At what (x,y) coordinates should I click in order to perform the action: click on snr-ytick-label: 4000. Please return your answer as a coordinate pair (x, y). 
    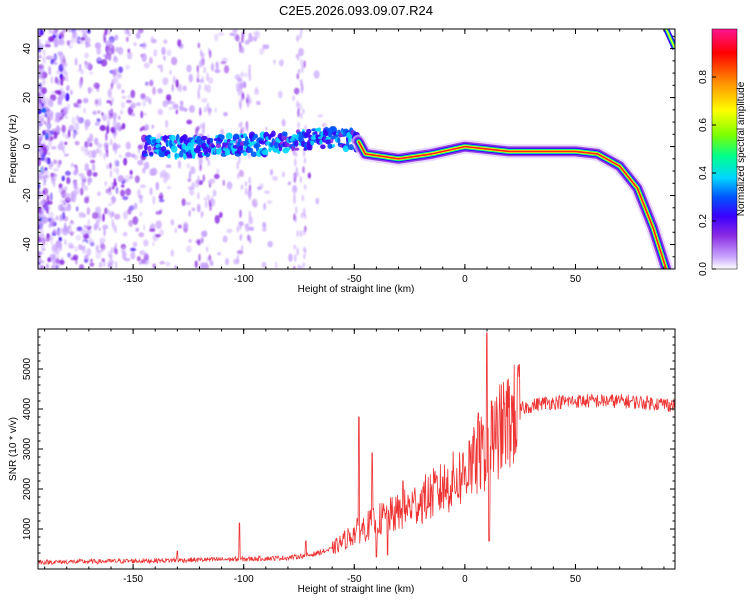
    Looking at the image, I should click on (27, 408).